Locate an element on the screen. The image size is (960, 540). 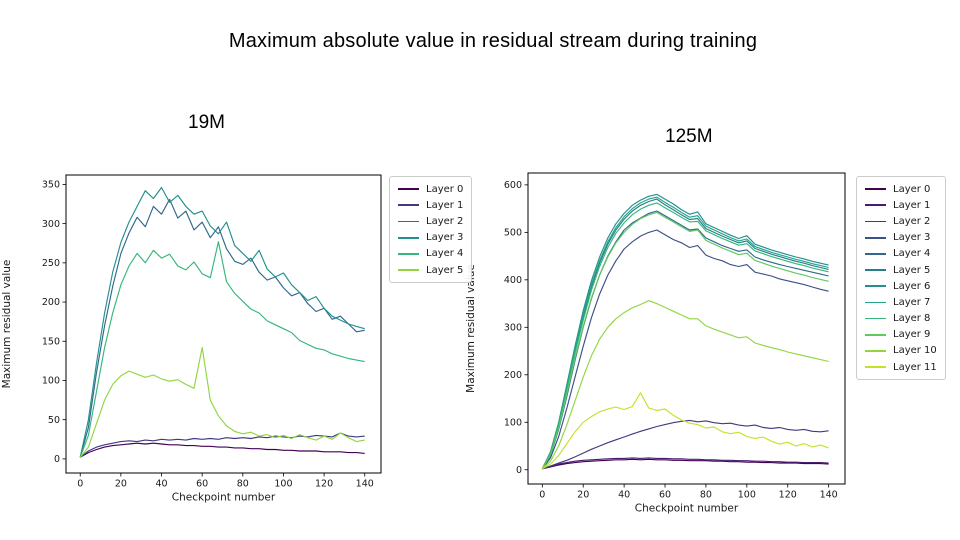
legend-label: Layer 11 is located at coordinates (915, 367).